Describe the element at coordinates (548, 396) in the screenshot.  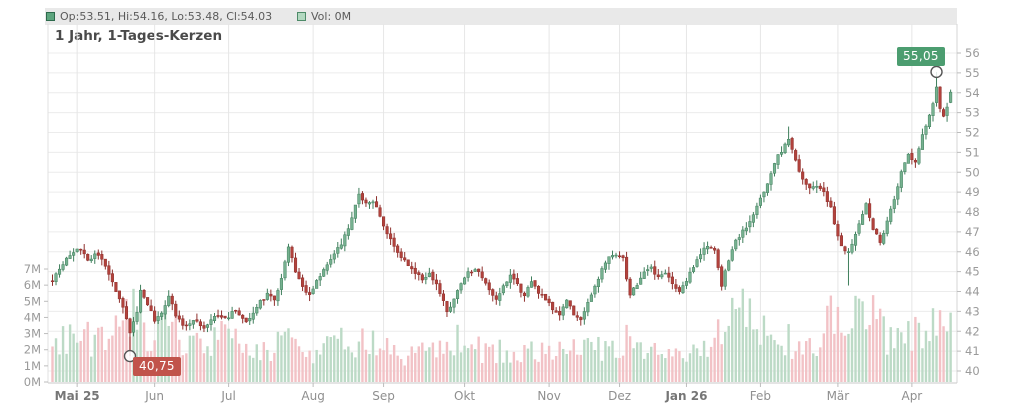
I see `svg-text: Nov` at that location.